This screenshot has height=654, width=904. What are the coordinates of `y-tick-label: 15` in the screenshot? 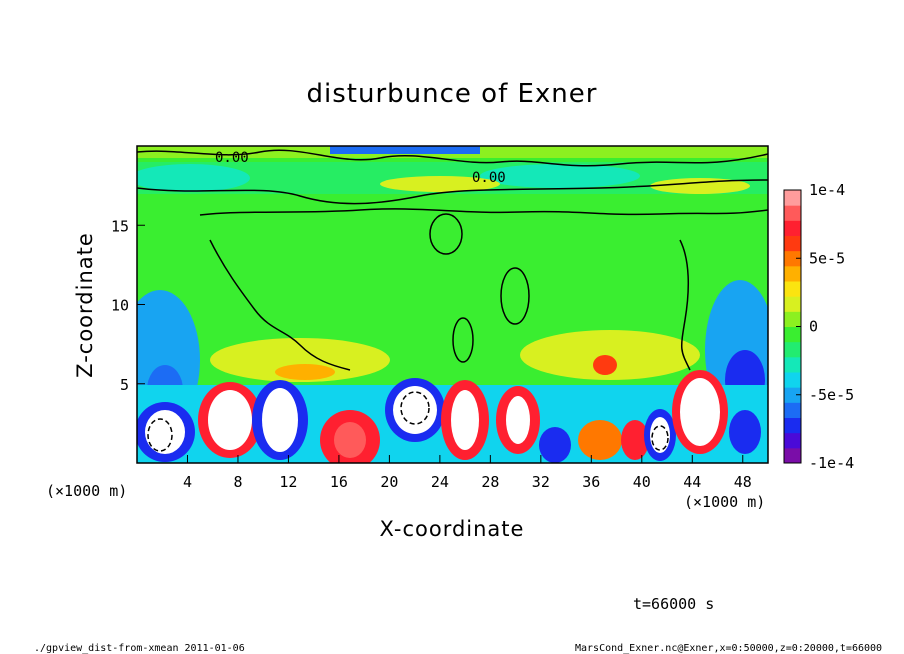 It's located at (120, 226).